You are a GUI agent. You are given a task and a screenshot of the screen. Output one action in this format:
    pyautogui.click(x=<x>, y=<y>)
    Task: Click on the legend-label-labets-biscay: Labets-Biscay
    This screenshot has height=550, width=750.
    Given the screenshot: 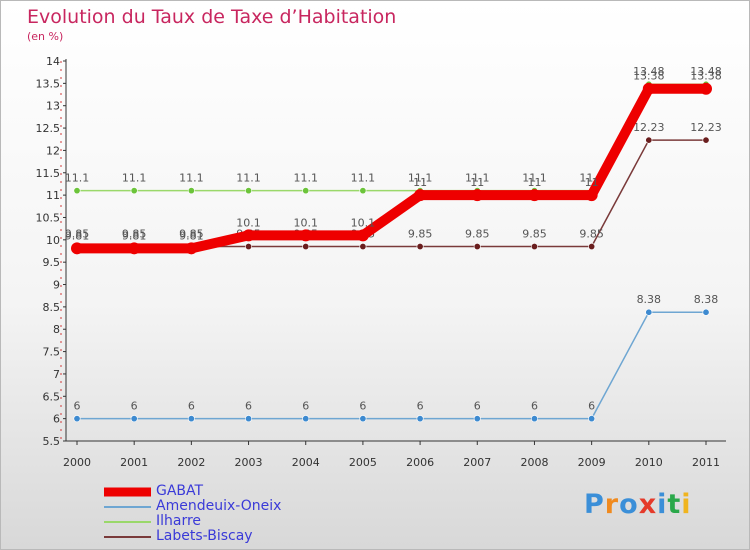 What is the action you would take?
    pyautogui.click(x=204, y=536)
    